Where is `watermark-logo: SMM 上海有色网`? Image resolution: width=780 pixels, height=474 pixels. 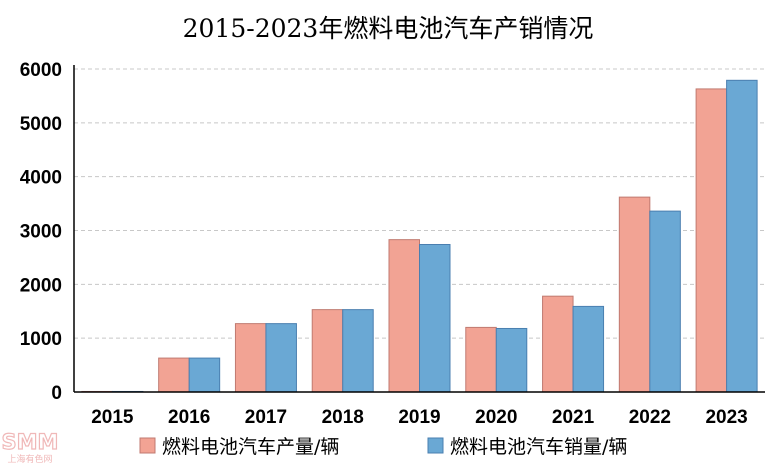 watermark-logo: SMM 上海有色网 is located at coordinates (30, 447).